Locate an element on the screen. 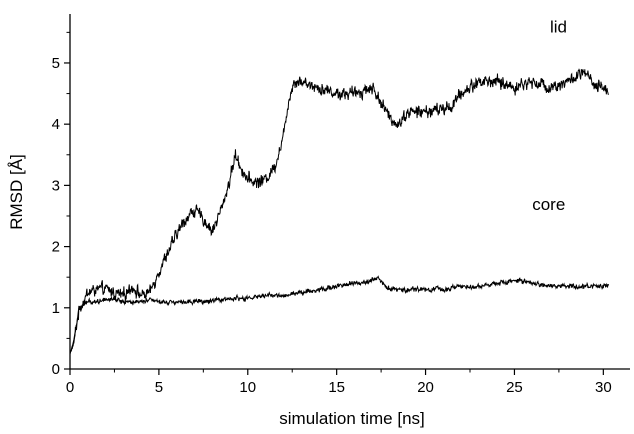  series-label-lid: lid is located at coordinates (558, 26).